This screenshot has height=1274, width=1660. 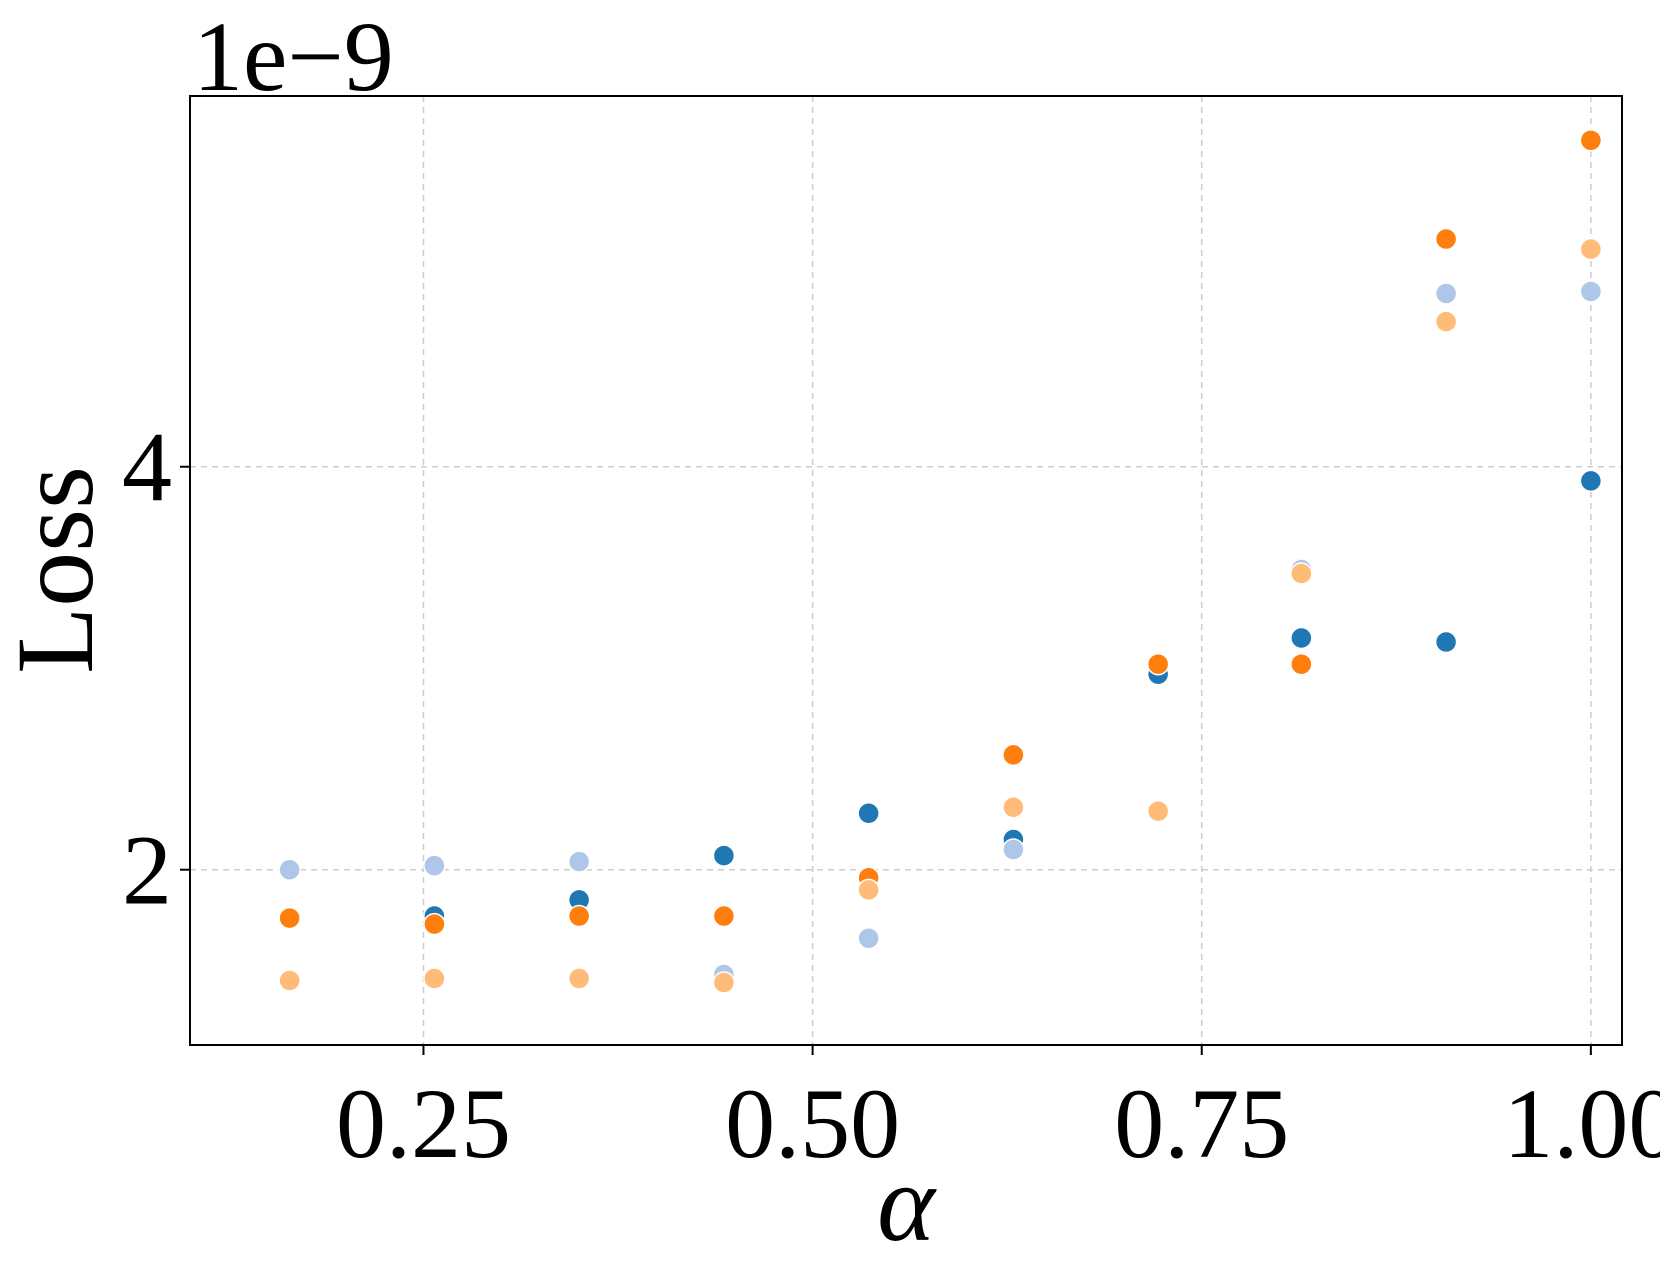 What do you see at coordinates (147, 870) in the screenshot?
I see `y-tick-label: 2` at bounding box center [147, 870].